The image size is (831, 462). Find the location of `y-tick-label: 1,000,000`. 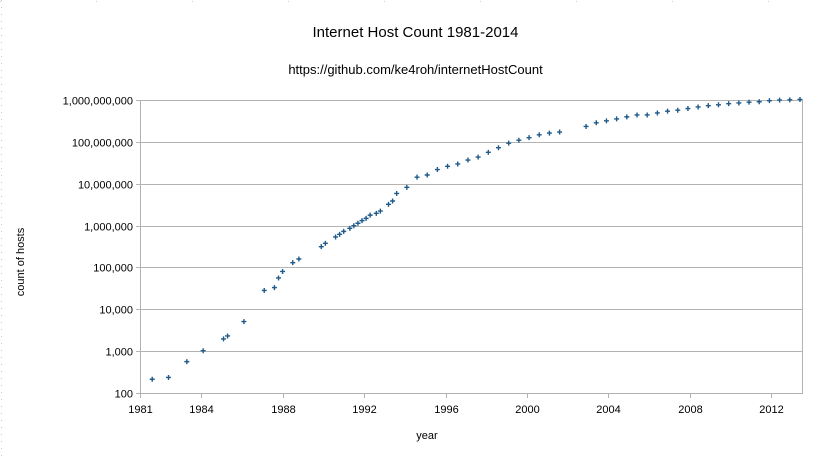

y-tick-label: 1,000,000 is located at coordinates (108, 228).